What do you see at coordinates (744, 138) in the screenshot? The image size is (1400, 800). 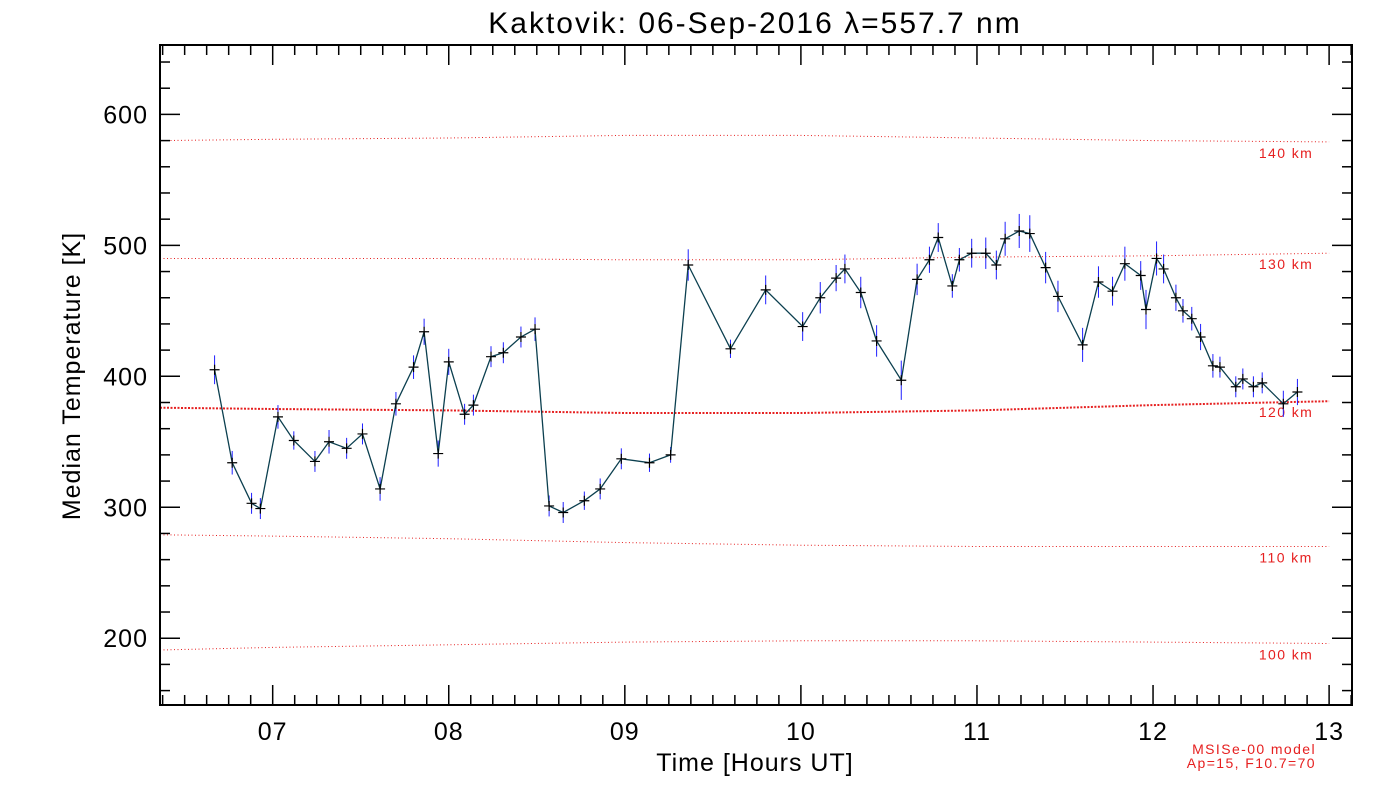 I see `model-line-140km` at bounding box center [744, 138].